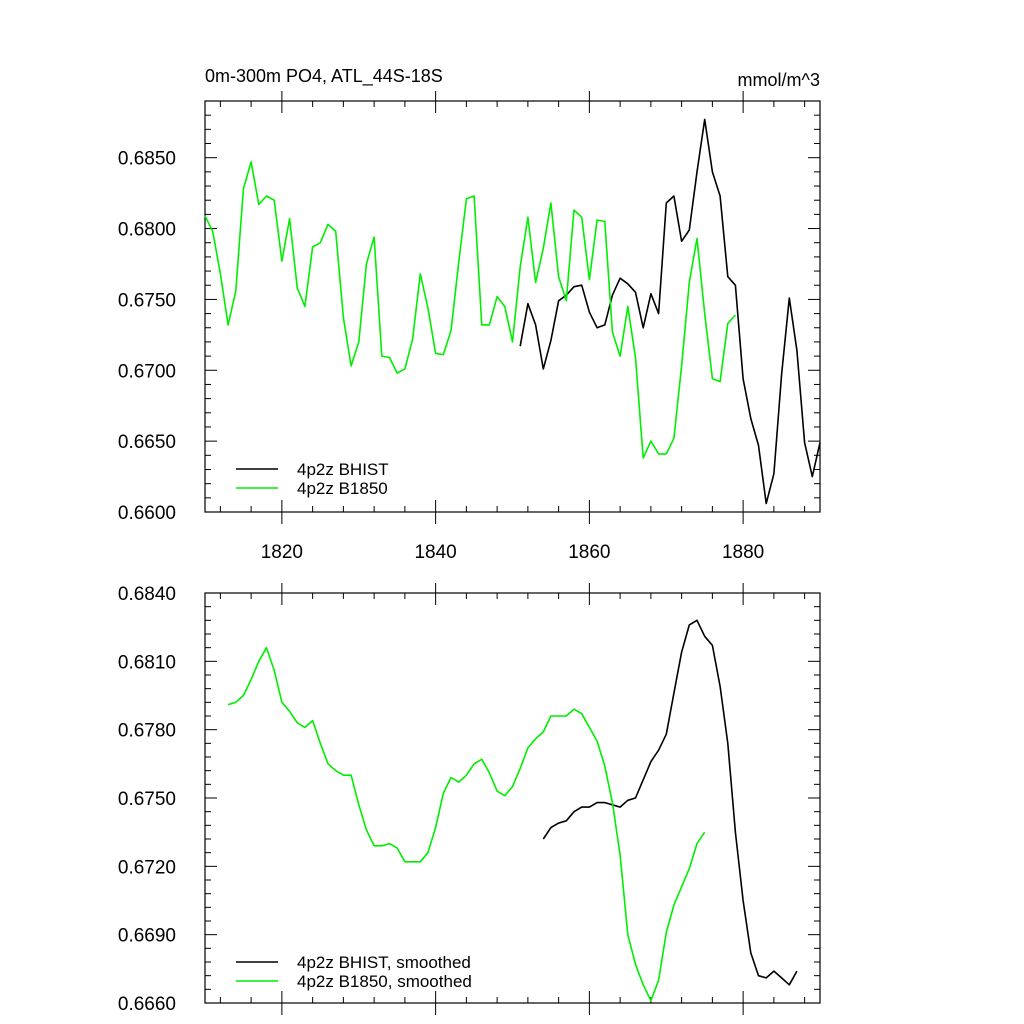  What do you see at coordinates (384, 981) in the screenshot?
I see `legend-label: 4p2z B1850, smoothed` at bounding box center [384, 981].